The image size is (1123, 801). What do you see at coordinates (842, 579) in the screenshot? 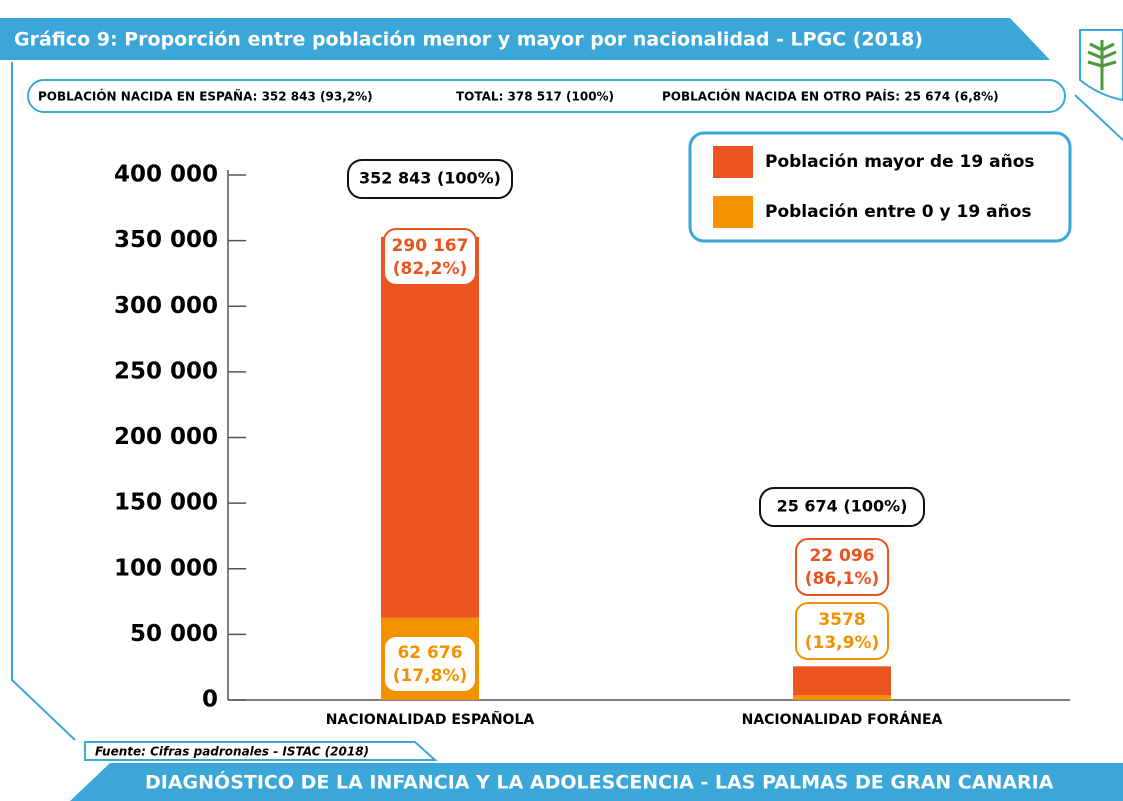
I see `value-label: (86,1%)` at bounding box center [842, 579].